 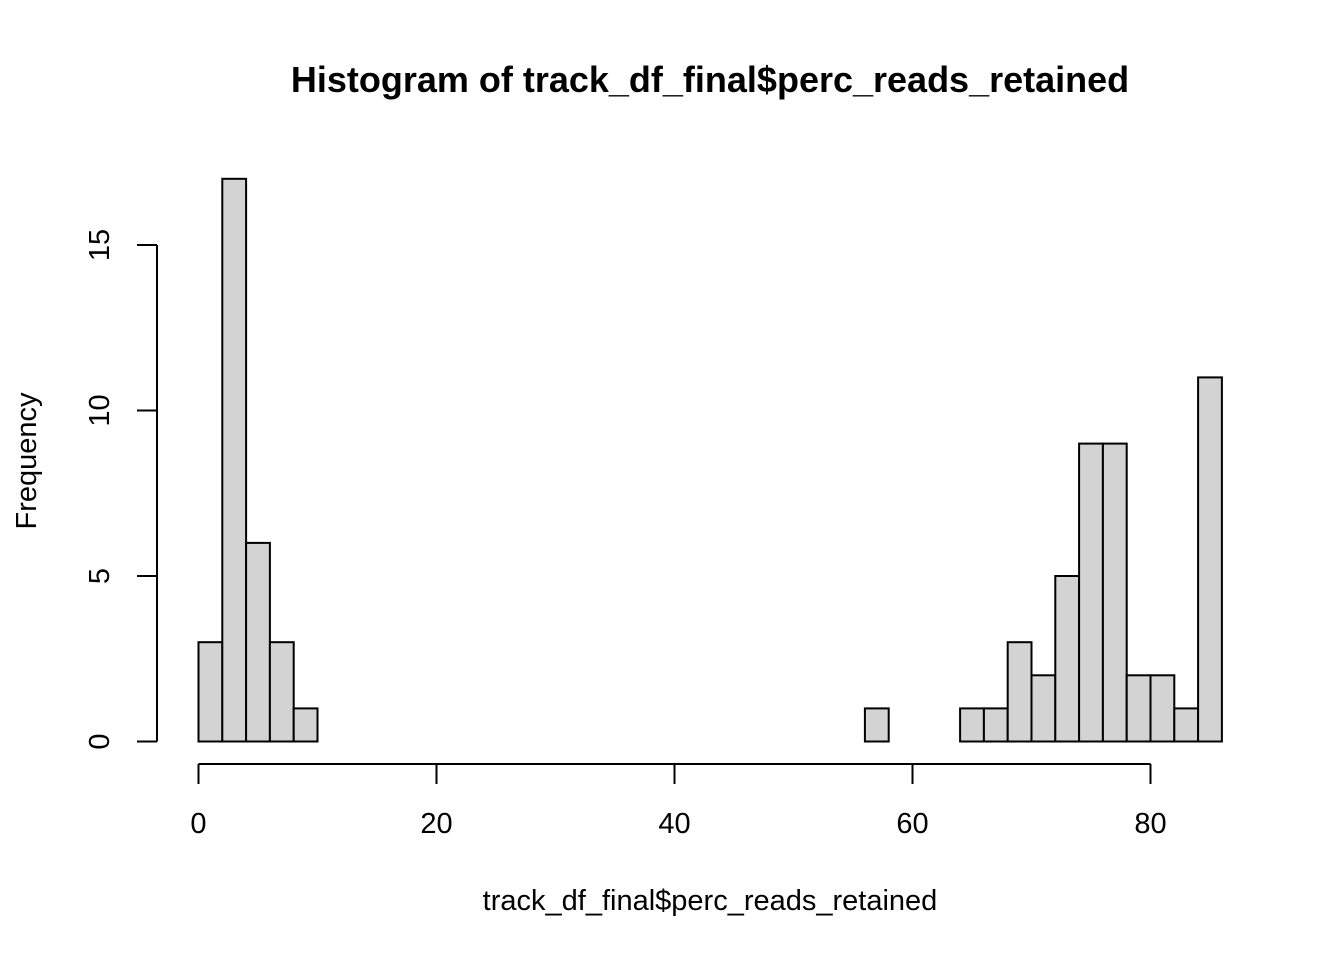 I want to click on x-axis-label: track_df_final$perc_reads_retained, so click(x=710, y=901).